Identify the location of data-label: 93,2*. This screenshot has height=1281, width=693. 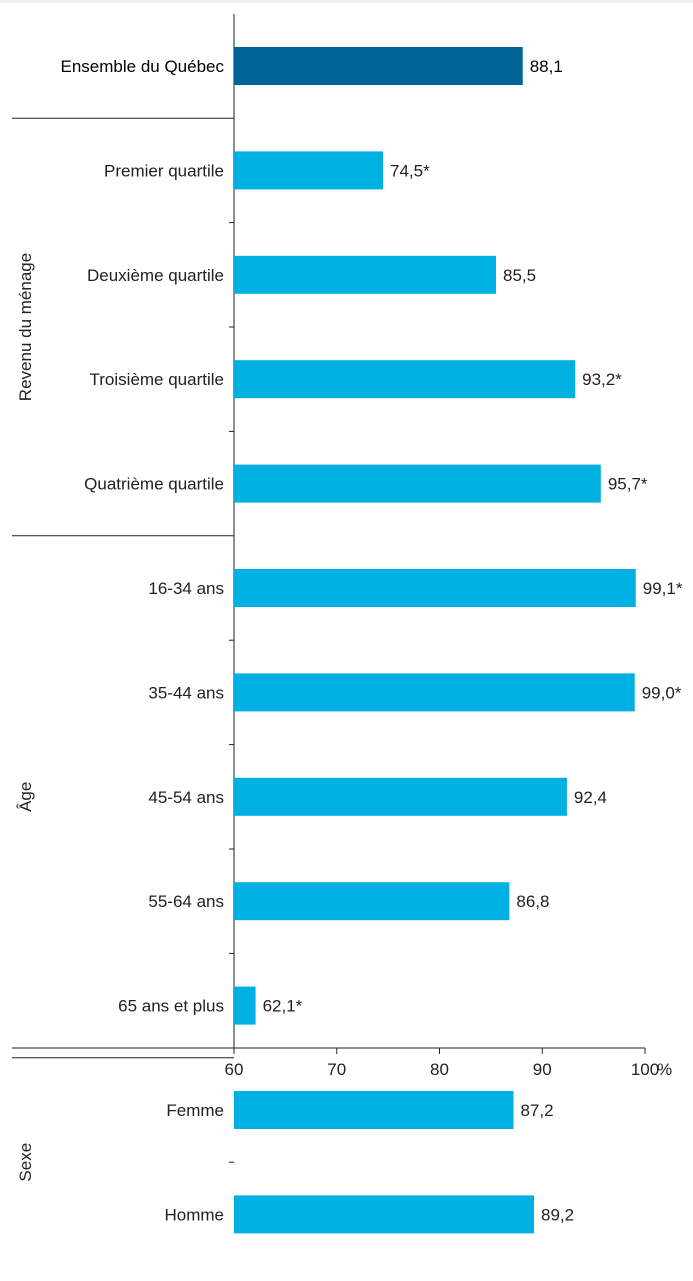
(602, 379).